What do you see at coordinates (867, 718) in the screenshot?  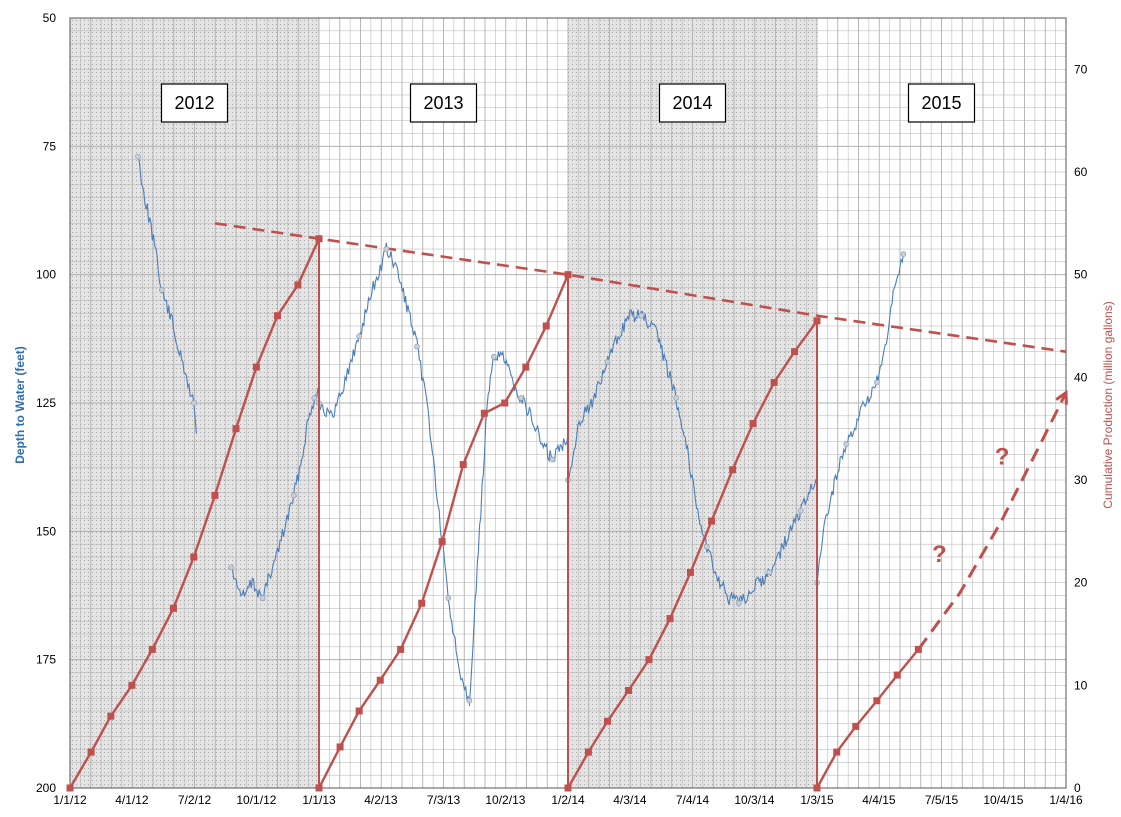 I see `production-series-line` at bounding box center [867, 718].